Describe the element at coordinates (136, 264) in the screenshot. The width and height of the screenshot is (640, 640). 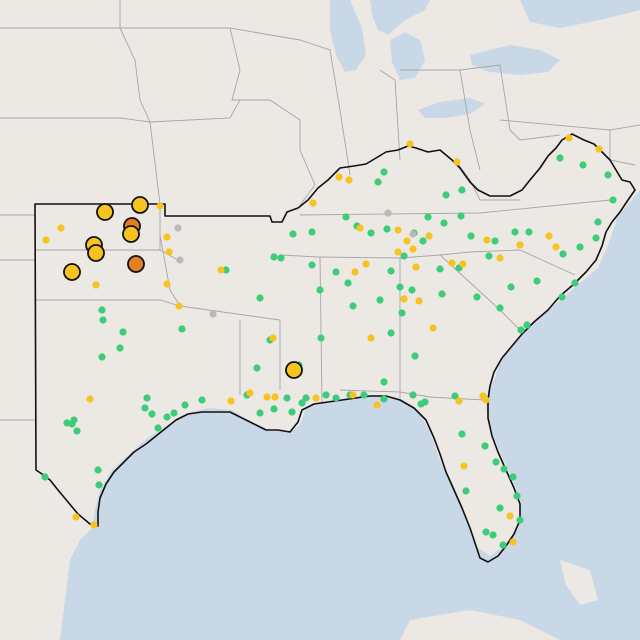
I see `marker-orange` at that location.